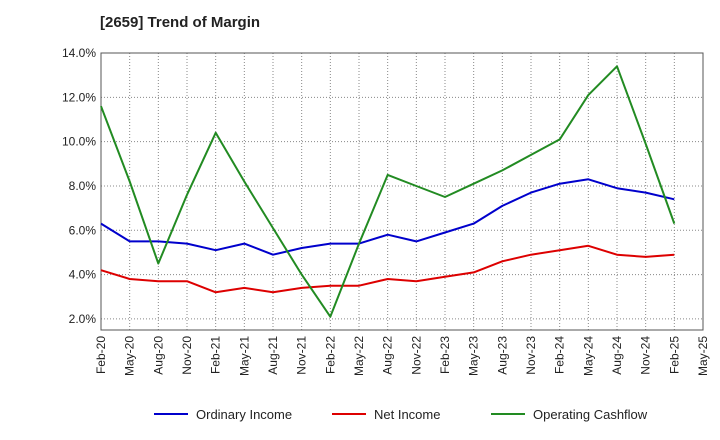 The height and width of the screenshot is (440, 720). Describe the element at coordinates (130, 356) in the screenshot. I see `x-tick-label: May-20` at that location.